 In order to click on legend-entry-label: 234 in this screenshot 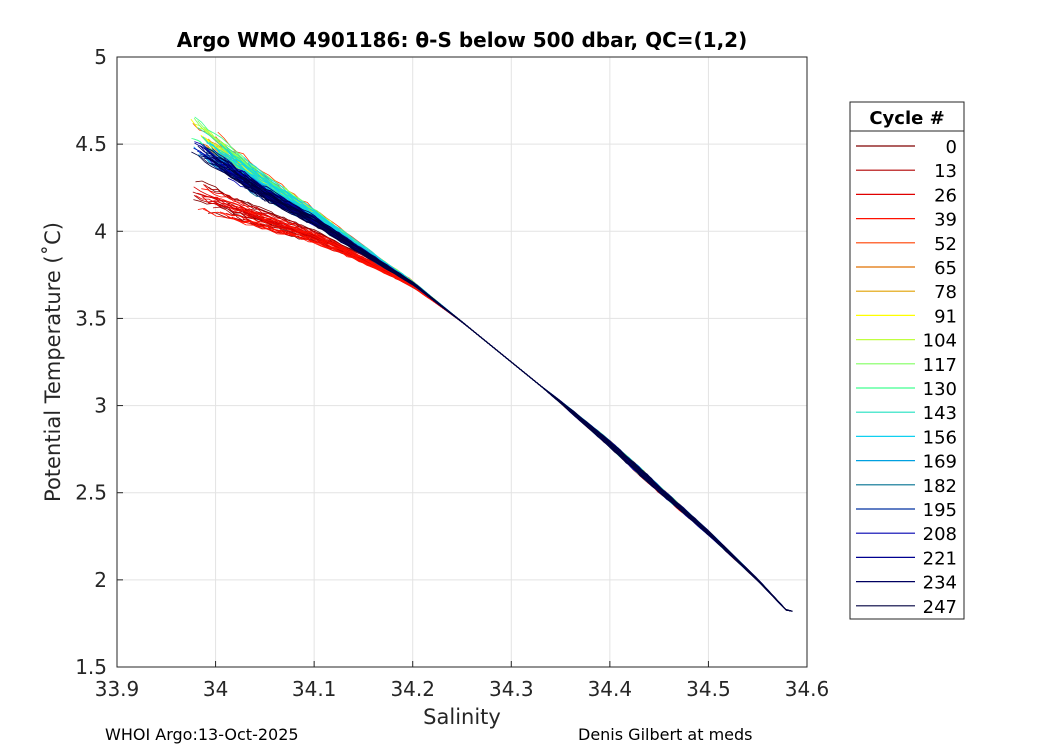, I will do `click(940, 583)`.